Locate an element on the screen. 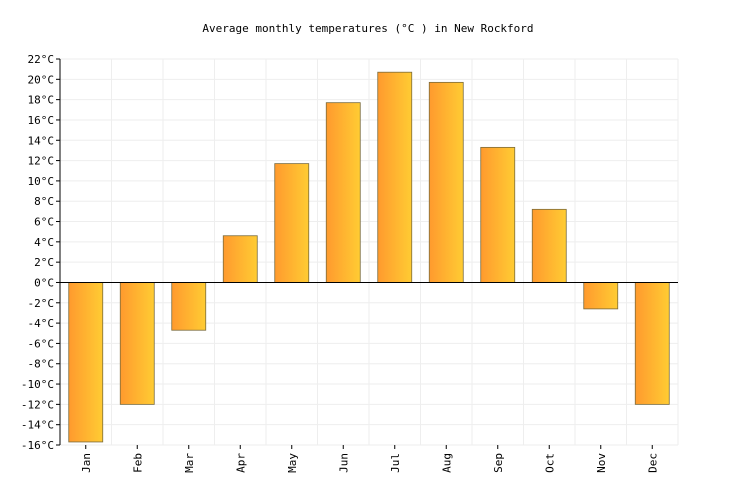  y-tick-label: -16°C is located at coordinates (37, 445).